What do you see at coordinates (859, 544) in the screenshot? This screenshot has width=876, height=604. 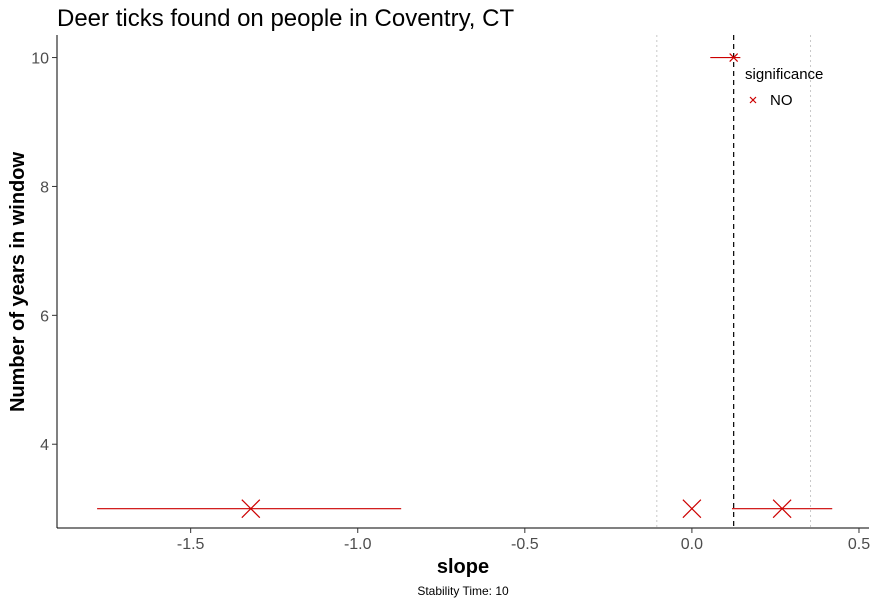 I see `x-tick-label: 0.5` at bounding box center [859, 544].